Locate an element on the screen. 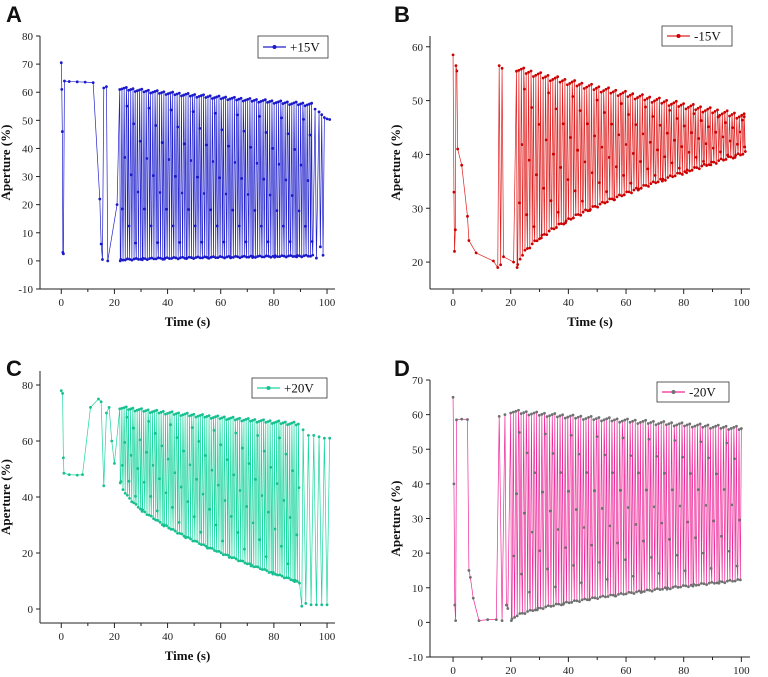 The image size is (768, 677). y-tick-label: 70 is located at coordinates (28, 65).